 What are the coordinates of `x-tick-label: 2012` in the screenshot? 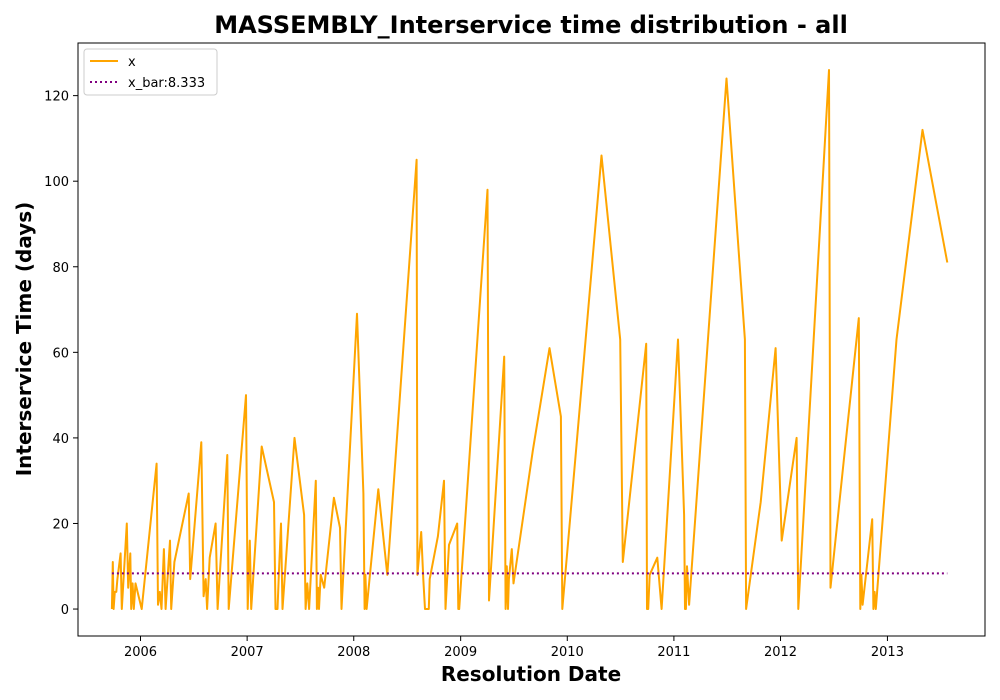 It's located at (780, 652).